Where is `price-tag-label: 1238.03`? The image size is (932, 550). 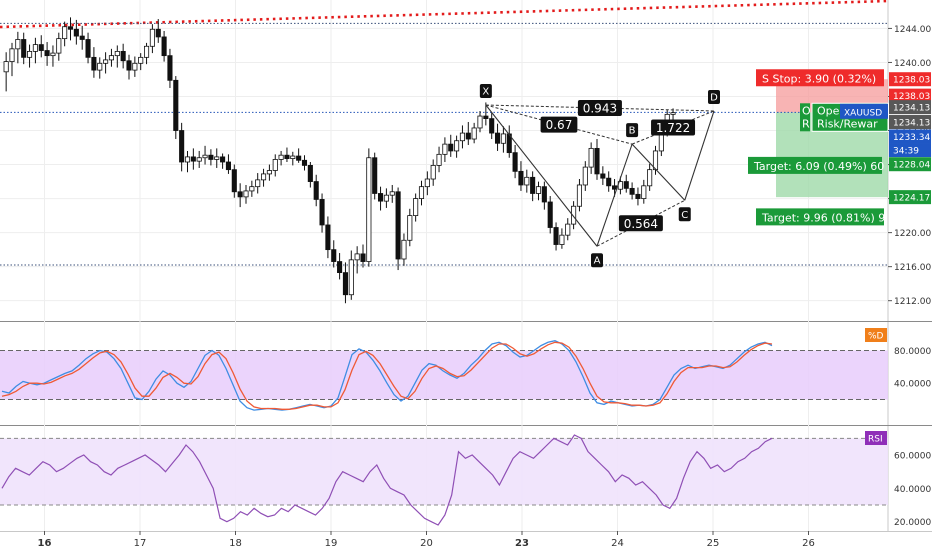
price-tag-label: 1238.03 is located at coordinates (911, 97).